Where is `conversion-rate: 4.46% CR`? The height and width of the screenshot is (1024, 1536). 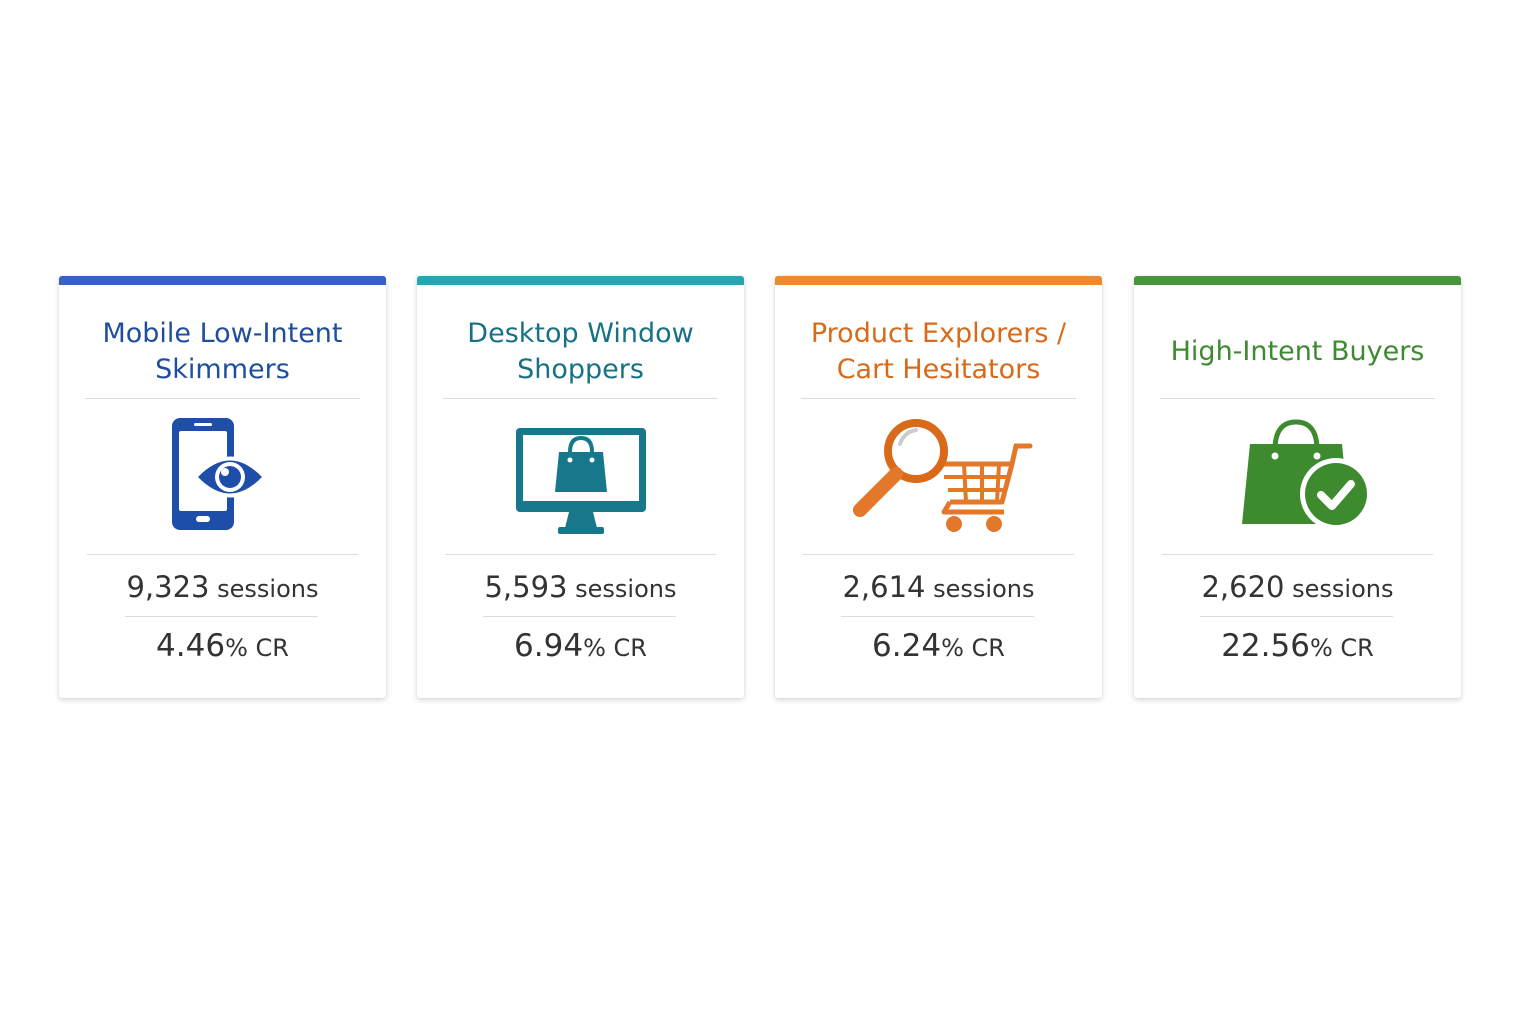 conversion-rate: 4.46% CR is located at coordinates (222, 646).